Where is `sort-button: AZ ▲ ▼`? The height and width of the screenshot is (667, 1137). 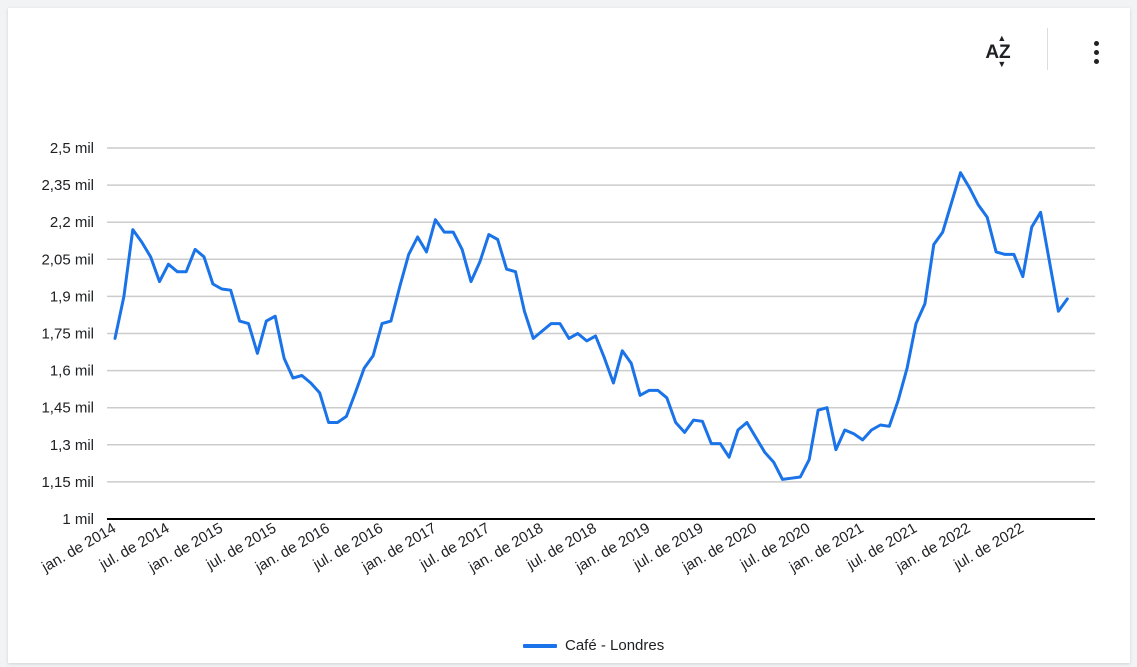 sort-button: AZ ▲ ▼ is located at coordinates (998, 51).